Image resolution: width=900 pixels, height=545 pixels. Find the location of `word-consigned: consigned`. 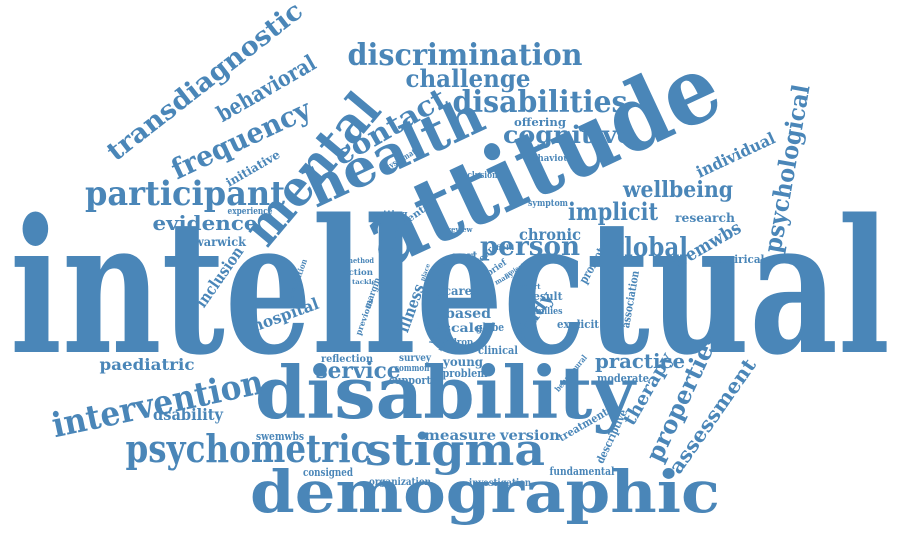

word-consigned: consigned is located at coordinates (328, 472).